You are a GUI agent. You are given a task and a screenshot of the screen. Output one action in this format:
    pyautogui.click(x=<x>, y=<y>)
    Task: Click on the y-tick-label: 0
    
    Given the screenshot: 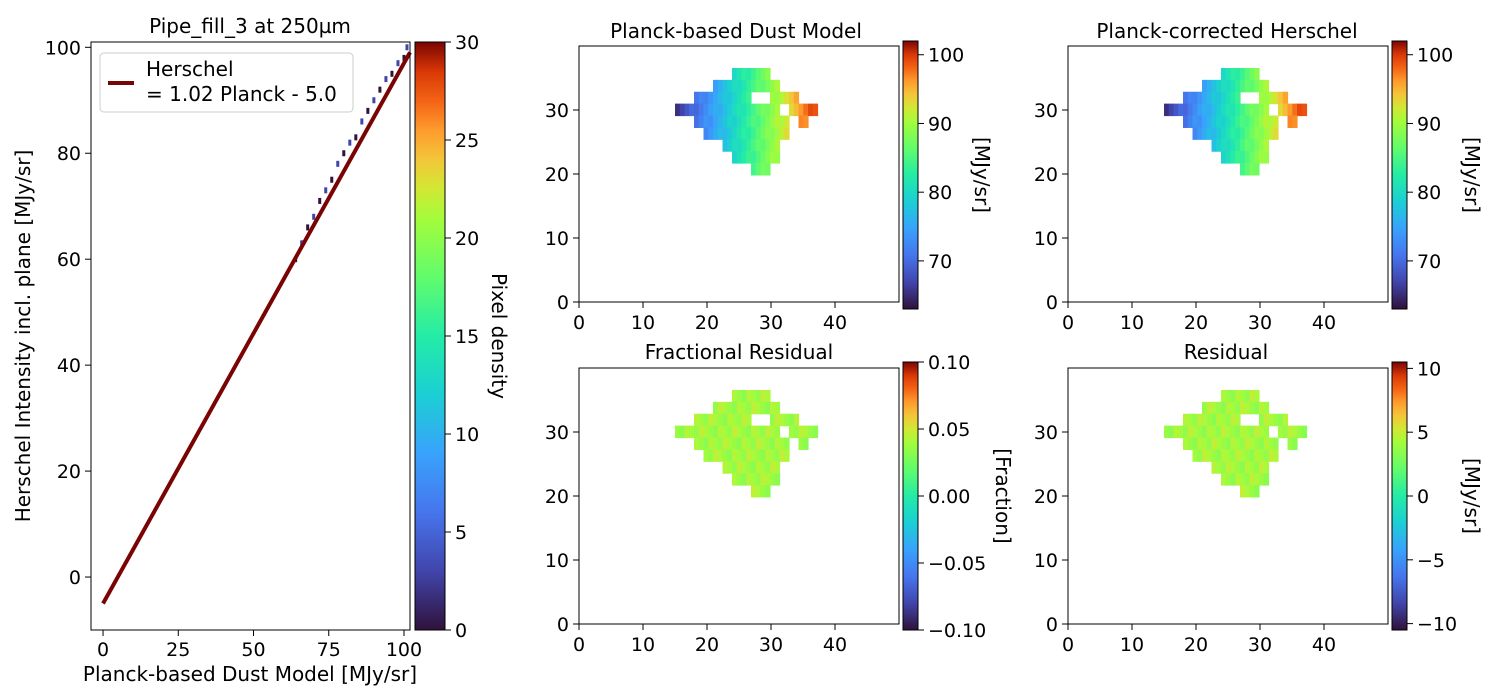 What is the action you would take?
    pyautogui.click(x=75, y=578)
    